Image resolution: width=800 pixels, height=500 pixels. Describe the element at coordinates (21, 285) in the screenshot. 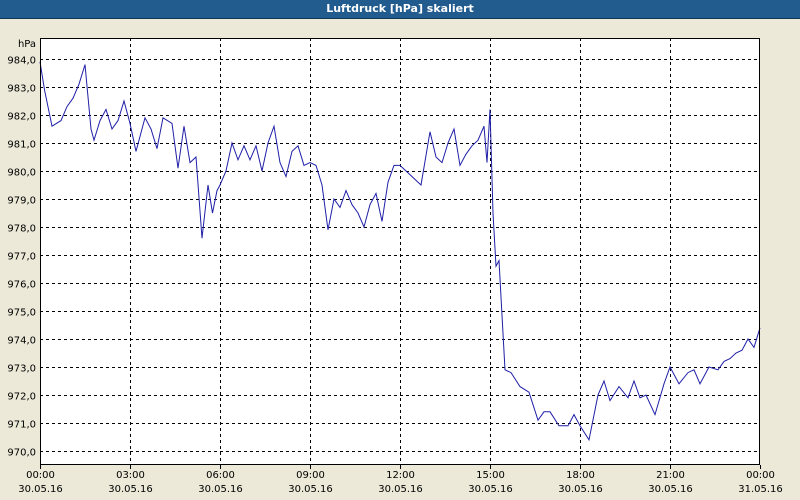

I see `y-tick-label: 976,0` at that location.